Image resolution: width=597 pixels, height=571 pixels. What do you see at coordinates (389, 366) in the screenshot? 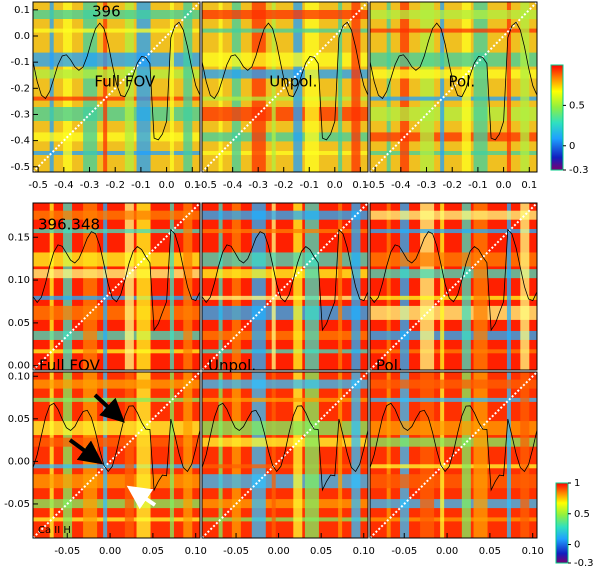
I see `panel-label: Pol.` at bounding box center [389, 366].